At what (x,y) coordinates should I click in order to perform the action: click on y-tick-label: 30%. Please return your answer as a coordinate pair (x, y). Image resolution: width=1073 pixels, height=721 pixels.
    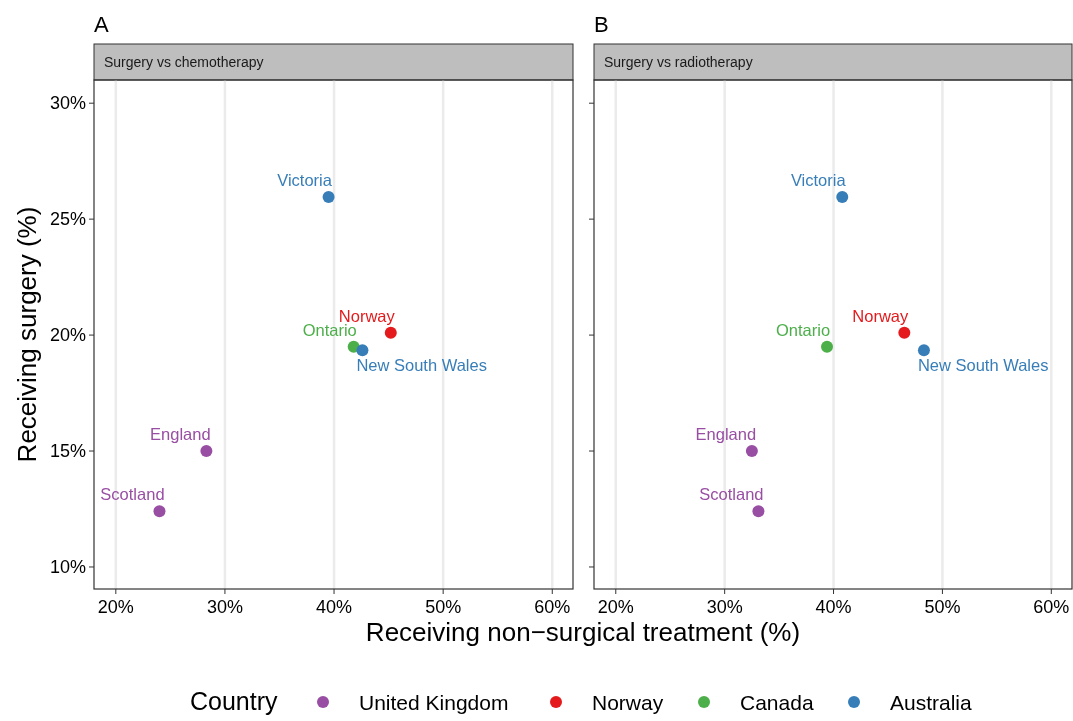
    Looking at the image, I should click on (67, 103).